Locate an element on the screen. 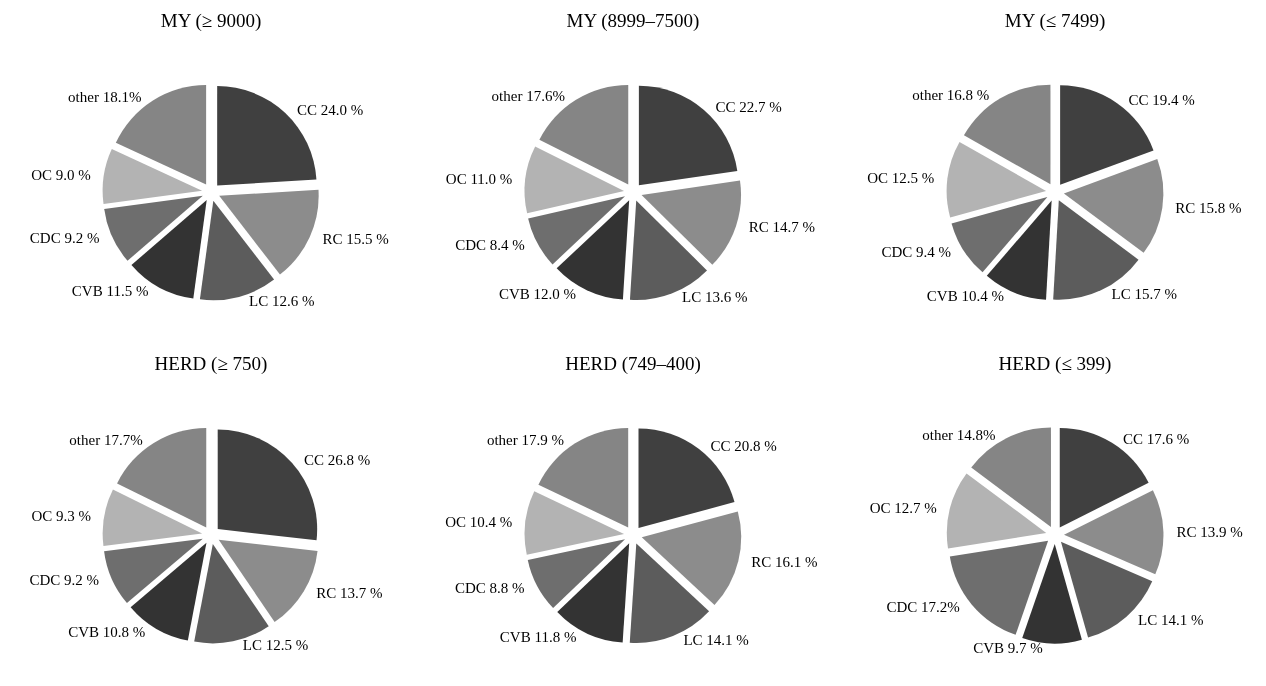  slice-label: OC 11.0 % is located at coordinates (479, 178).